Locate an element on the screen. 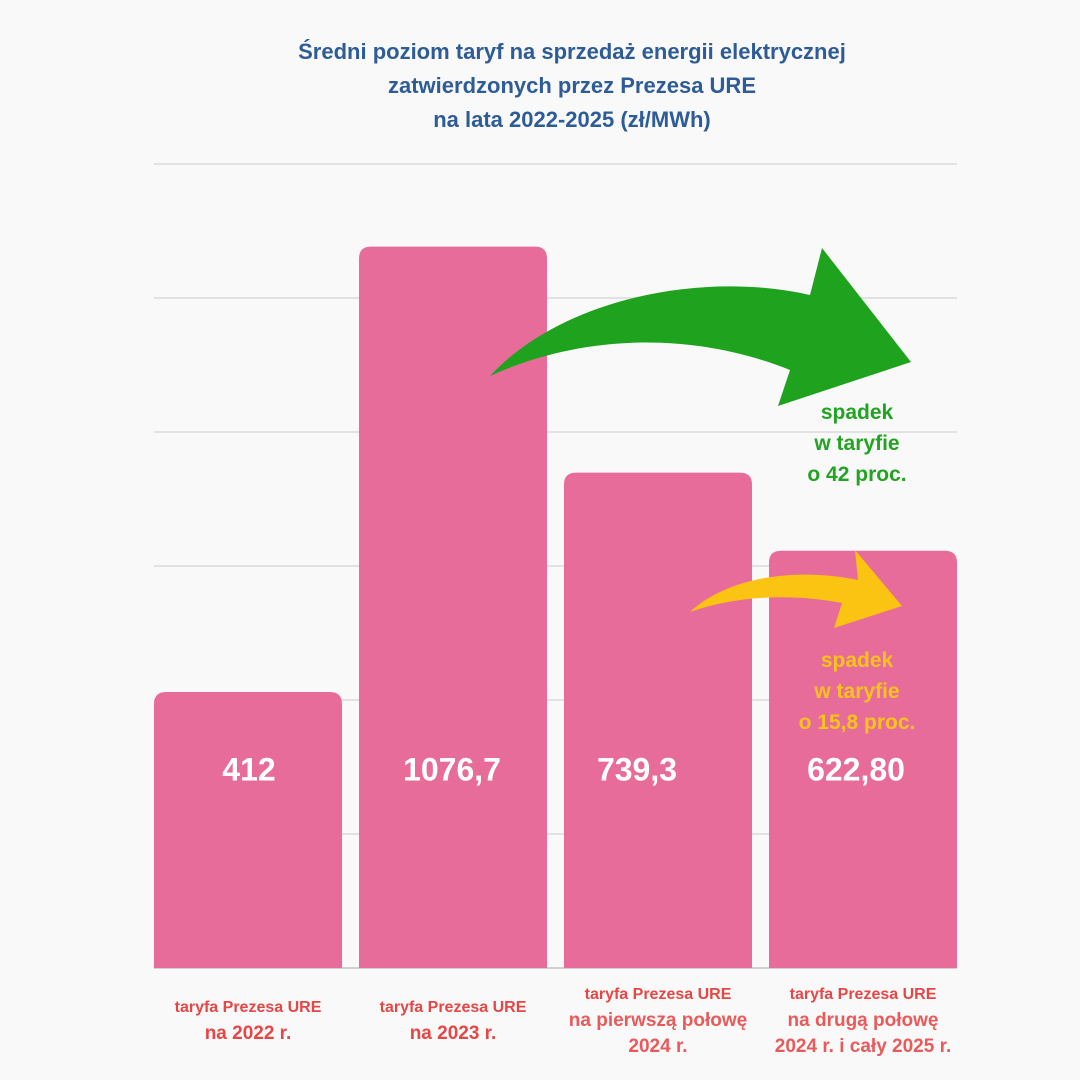 This screenshot has width=1080, height=1080. x-tick-label-line: na 2023 r. is located at coordinates (453, 1033).